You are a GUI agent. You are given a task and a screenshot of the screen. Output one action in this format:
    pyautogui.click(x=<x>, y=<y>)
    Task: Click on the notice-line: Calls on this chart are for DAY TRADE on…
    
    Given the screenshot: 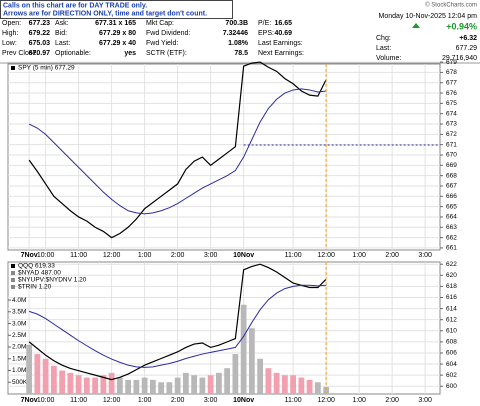 What is the action you would take?
    pyautogui.click(x=75, y=5)
    